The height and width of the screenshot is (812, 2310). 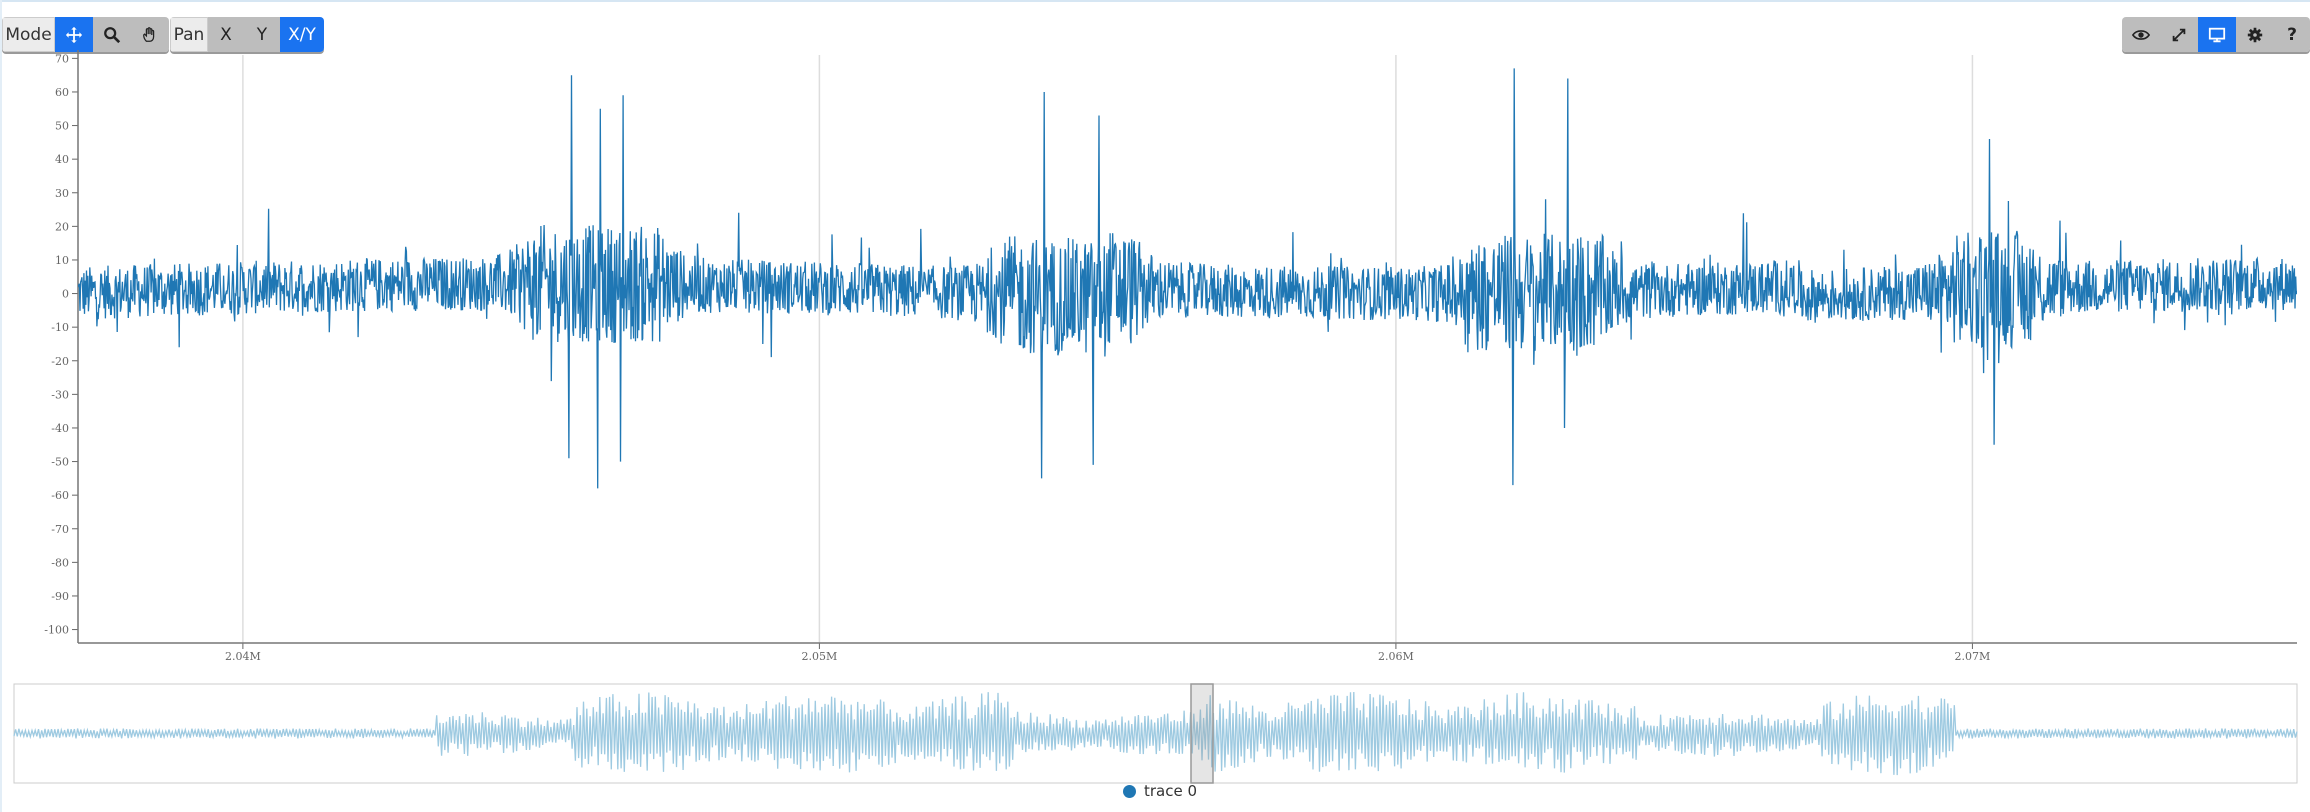 What do you see at coordinates (60, 596) in the screenshot?
I see `y-tick-label: -90` at bounding box center [60, 596].